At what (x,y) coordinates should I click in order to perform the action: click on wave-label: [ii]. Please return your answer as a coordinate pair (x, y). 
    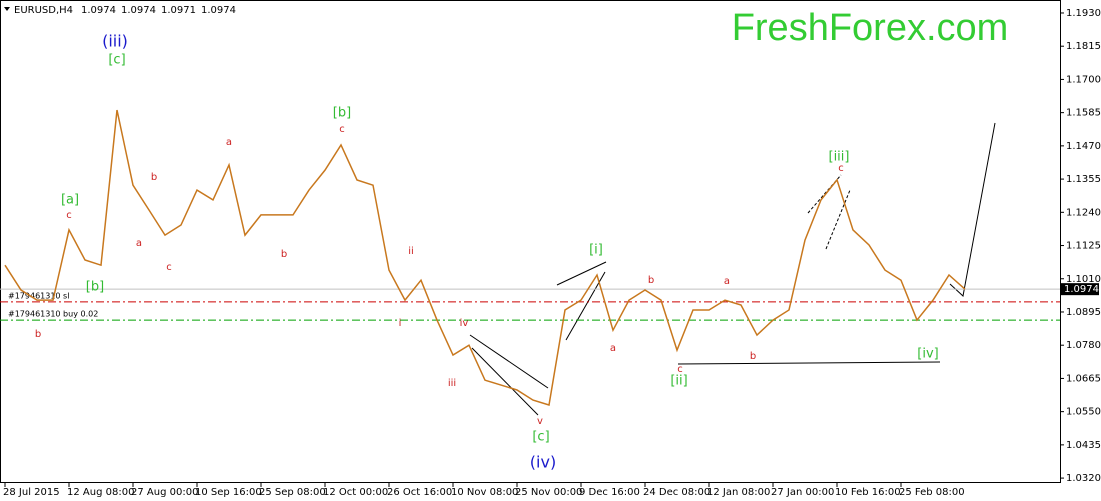
    Looking at the image, I should click on (678, 381).